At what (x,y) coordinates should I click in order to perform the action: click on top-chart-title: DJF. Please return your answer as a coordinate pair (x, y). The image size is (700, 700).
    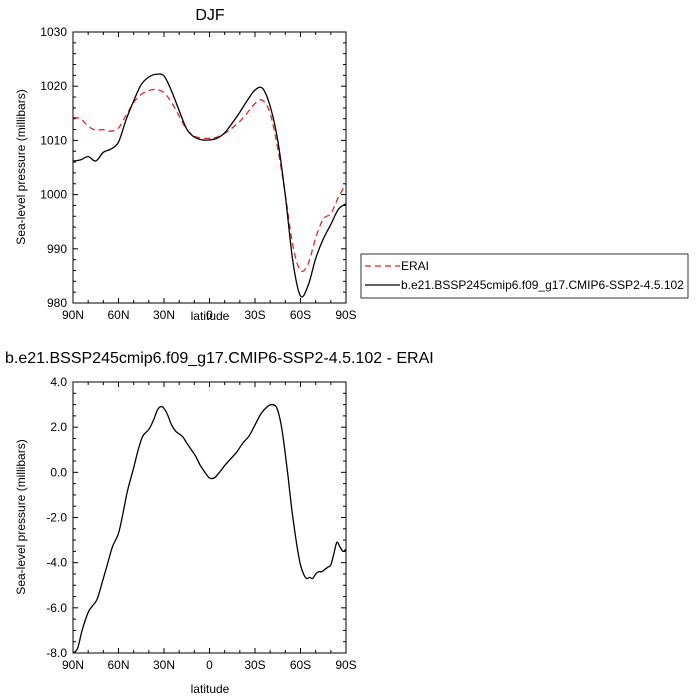
    Looking at the image, I should click on (210, 15).